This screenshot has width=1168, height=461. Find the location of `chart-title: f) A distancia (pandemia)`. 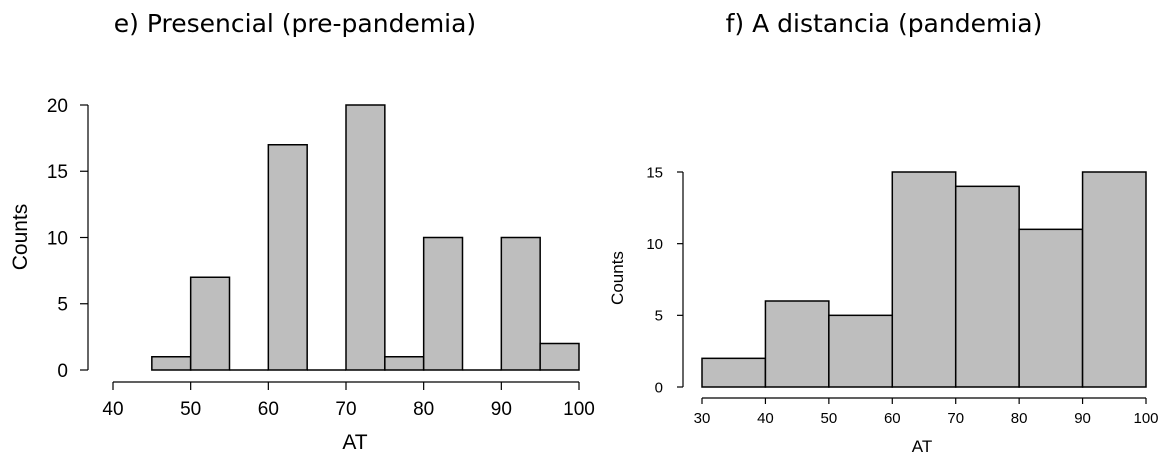

chart-title: f) A distancia (pandemia) is located at coordinates (884, 23).